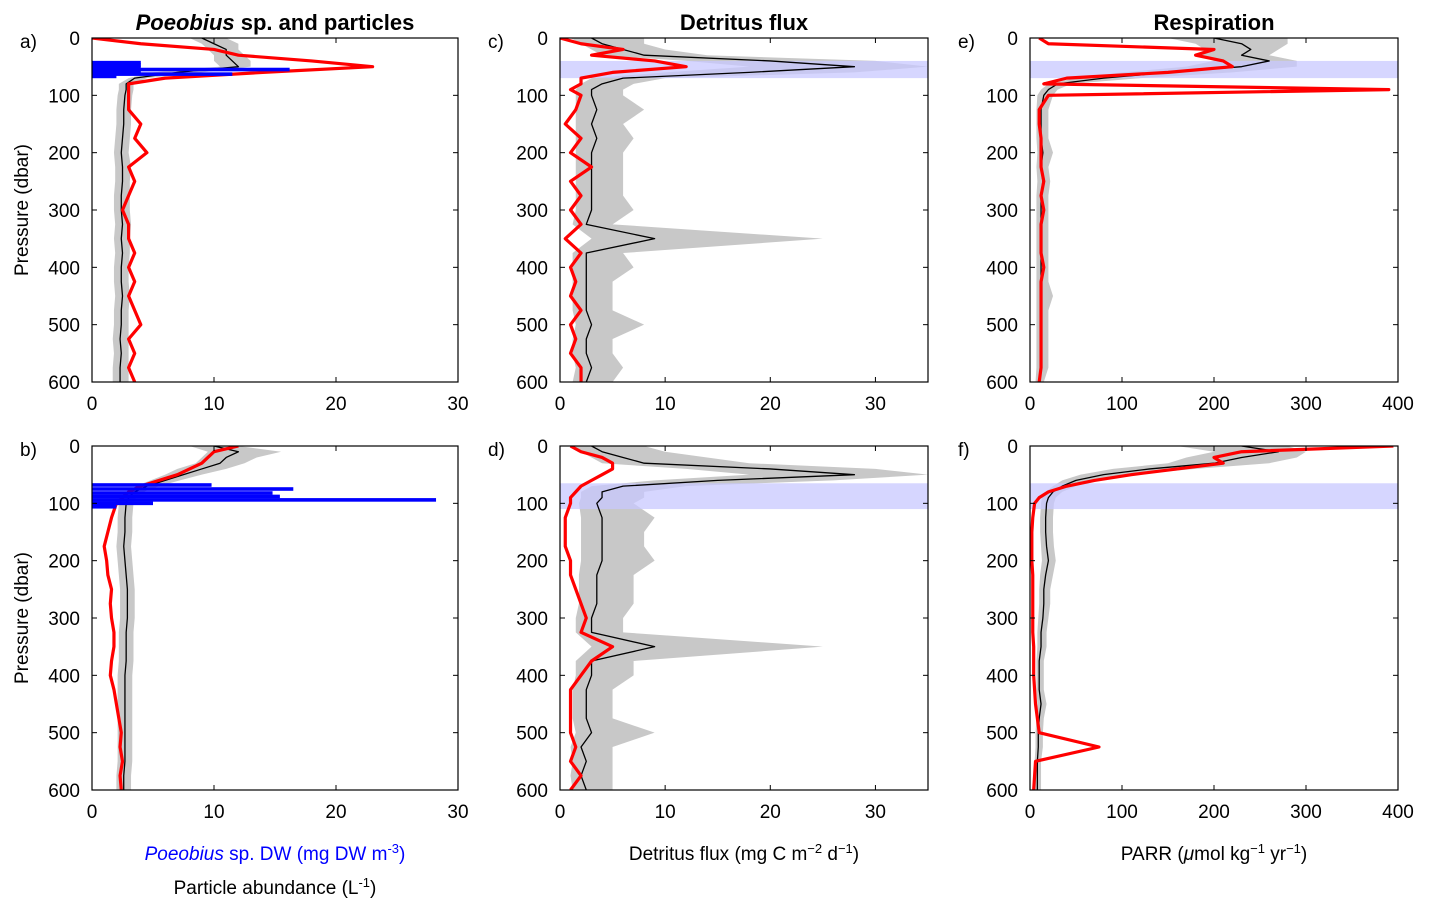 The width and height of the screenshot is (1433, 900). I want to click on text-segment: -1, so click(364, 882).